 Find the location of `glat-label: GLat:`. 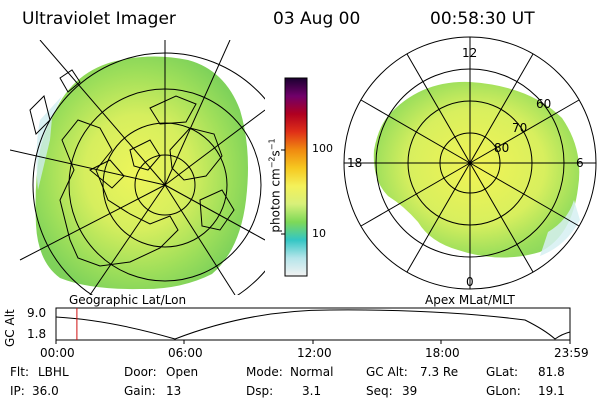

glat-label: GLat: is located at coordinates (502, 372).